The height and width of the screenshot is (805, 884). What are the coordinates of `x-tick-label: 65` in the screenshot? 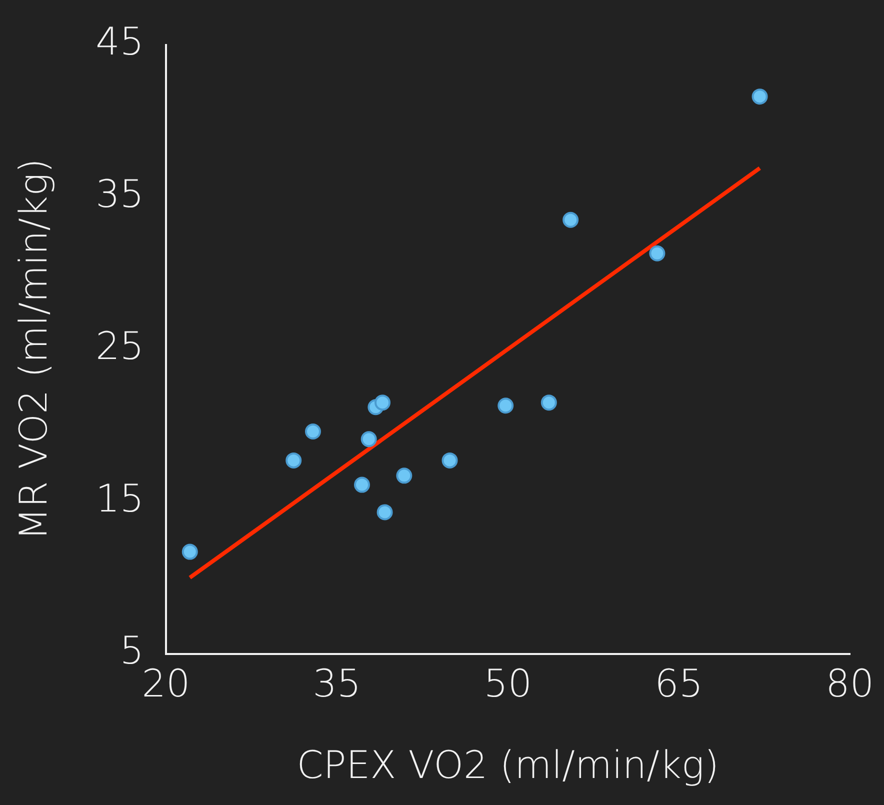 It's located at (679, 683).